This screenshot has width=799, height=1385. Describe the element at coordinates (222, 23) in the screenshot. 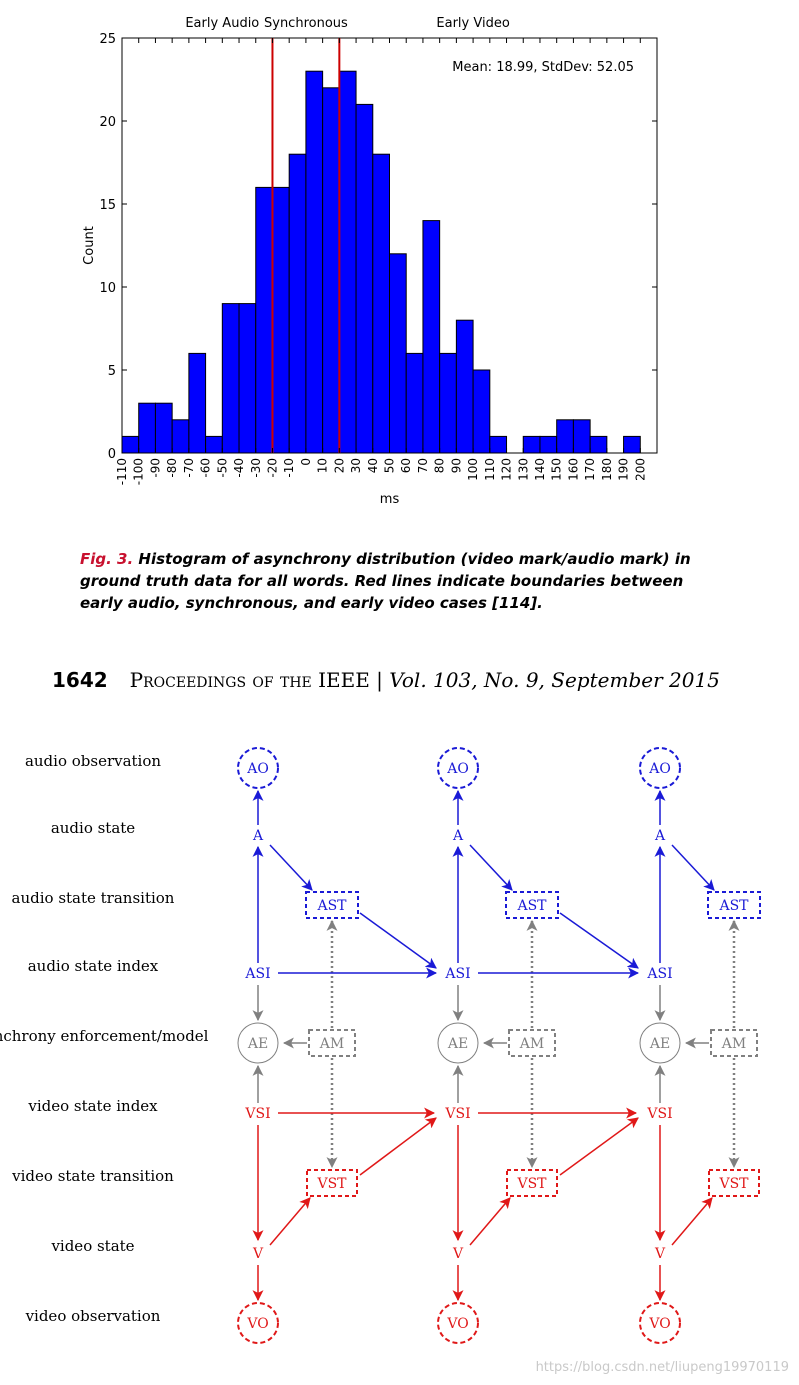

I see `region-label: Early Audio` at that location.